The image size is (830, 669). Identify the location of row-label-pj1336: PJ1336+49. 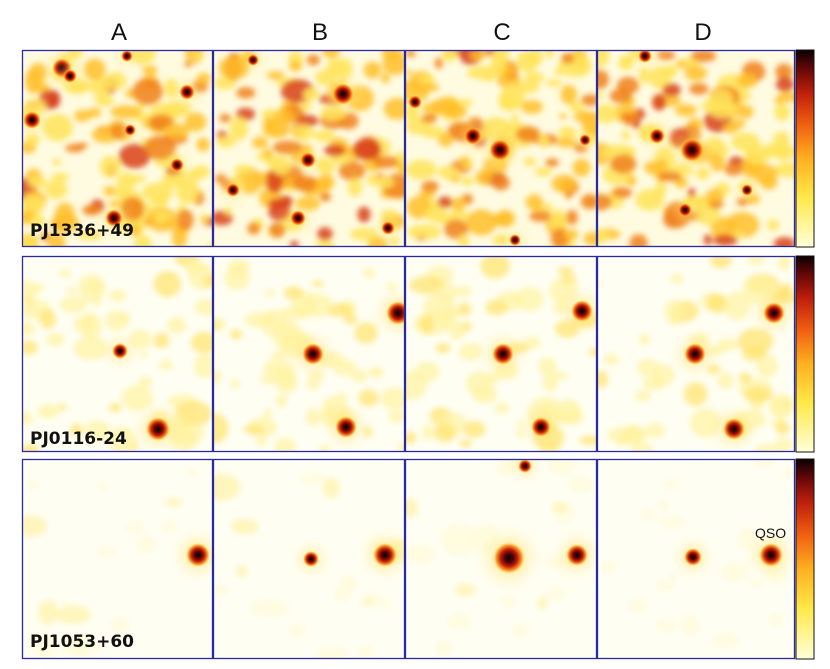
(82, 231).